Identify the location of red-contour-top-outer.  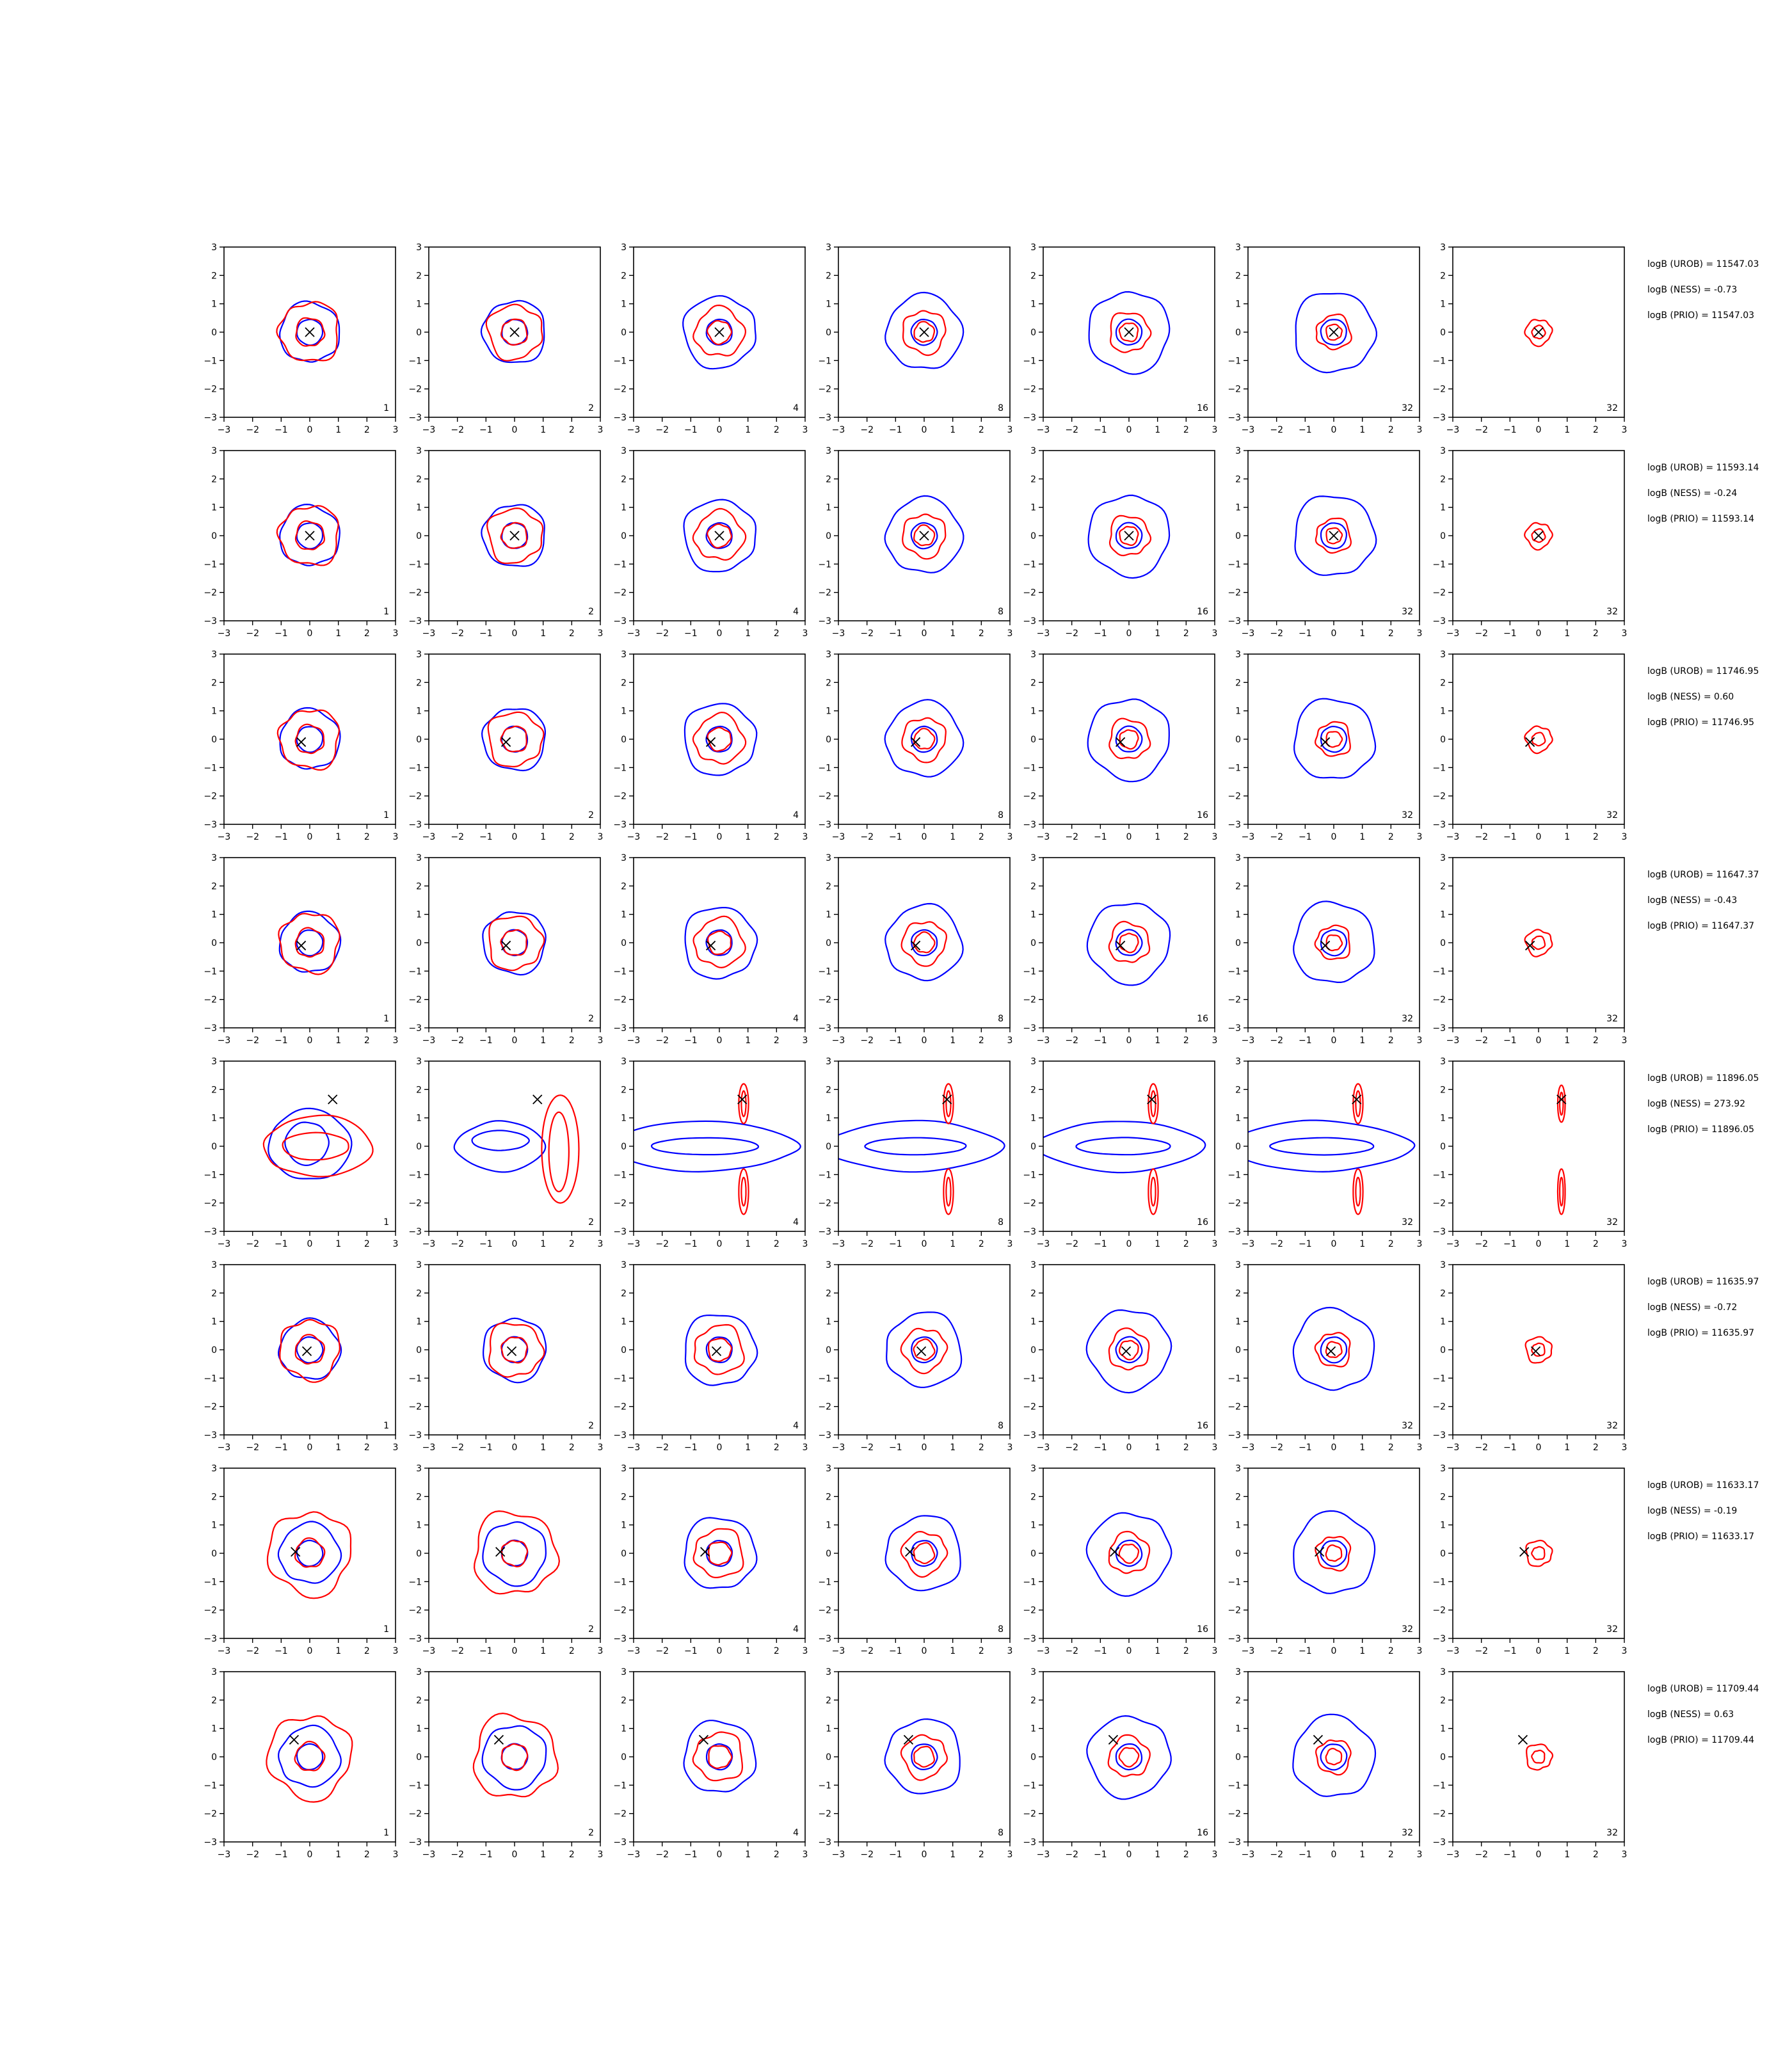
(1358, 1103).